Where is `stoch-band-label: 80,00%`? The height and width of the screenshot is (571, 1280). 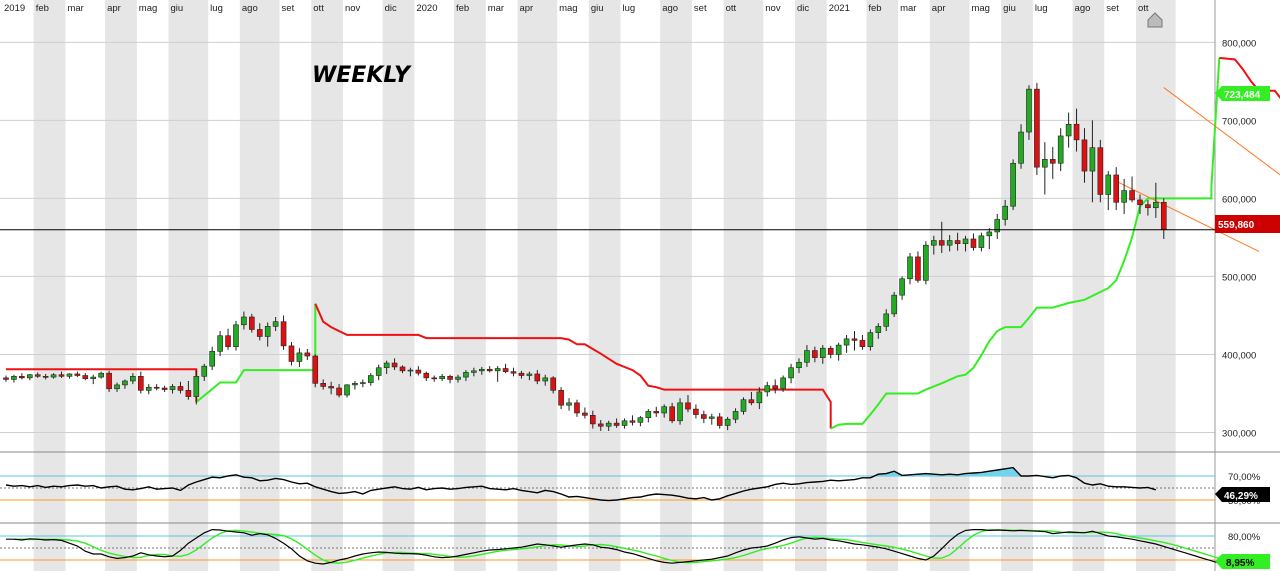
stoch-band-label: 80,00% is located at coordinates (1244, 537).